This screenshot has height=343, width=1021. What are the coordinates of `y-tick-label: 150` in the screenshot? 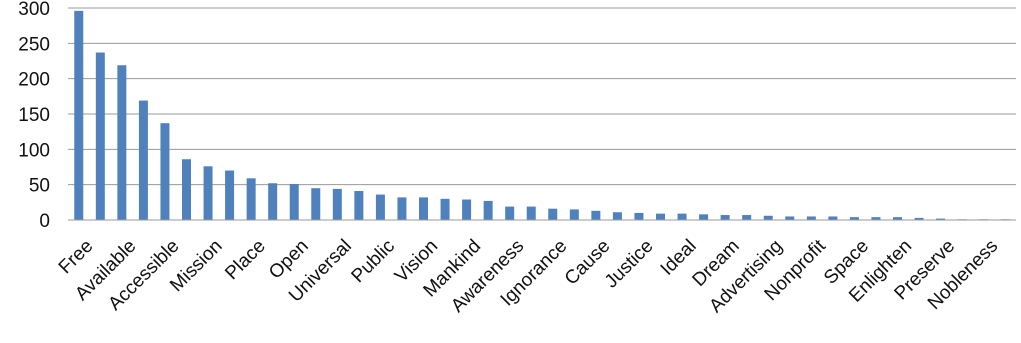 It's located at (34, 115).